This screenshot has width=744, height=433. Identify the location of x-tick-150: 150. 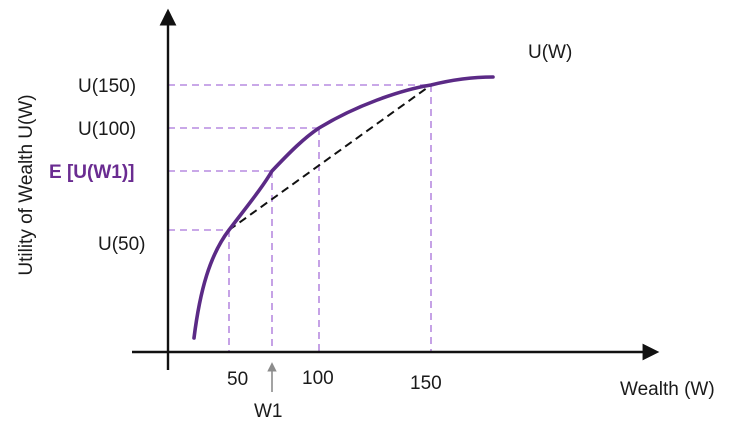
(426, 383).